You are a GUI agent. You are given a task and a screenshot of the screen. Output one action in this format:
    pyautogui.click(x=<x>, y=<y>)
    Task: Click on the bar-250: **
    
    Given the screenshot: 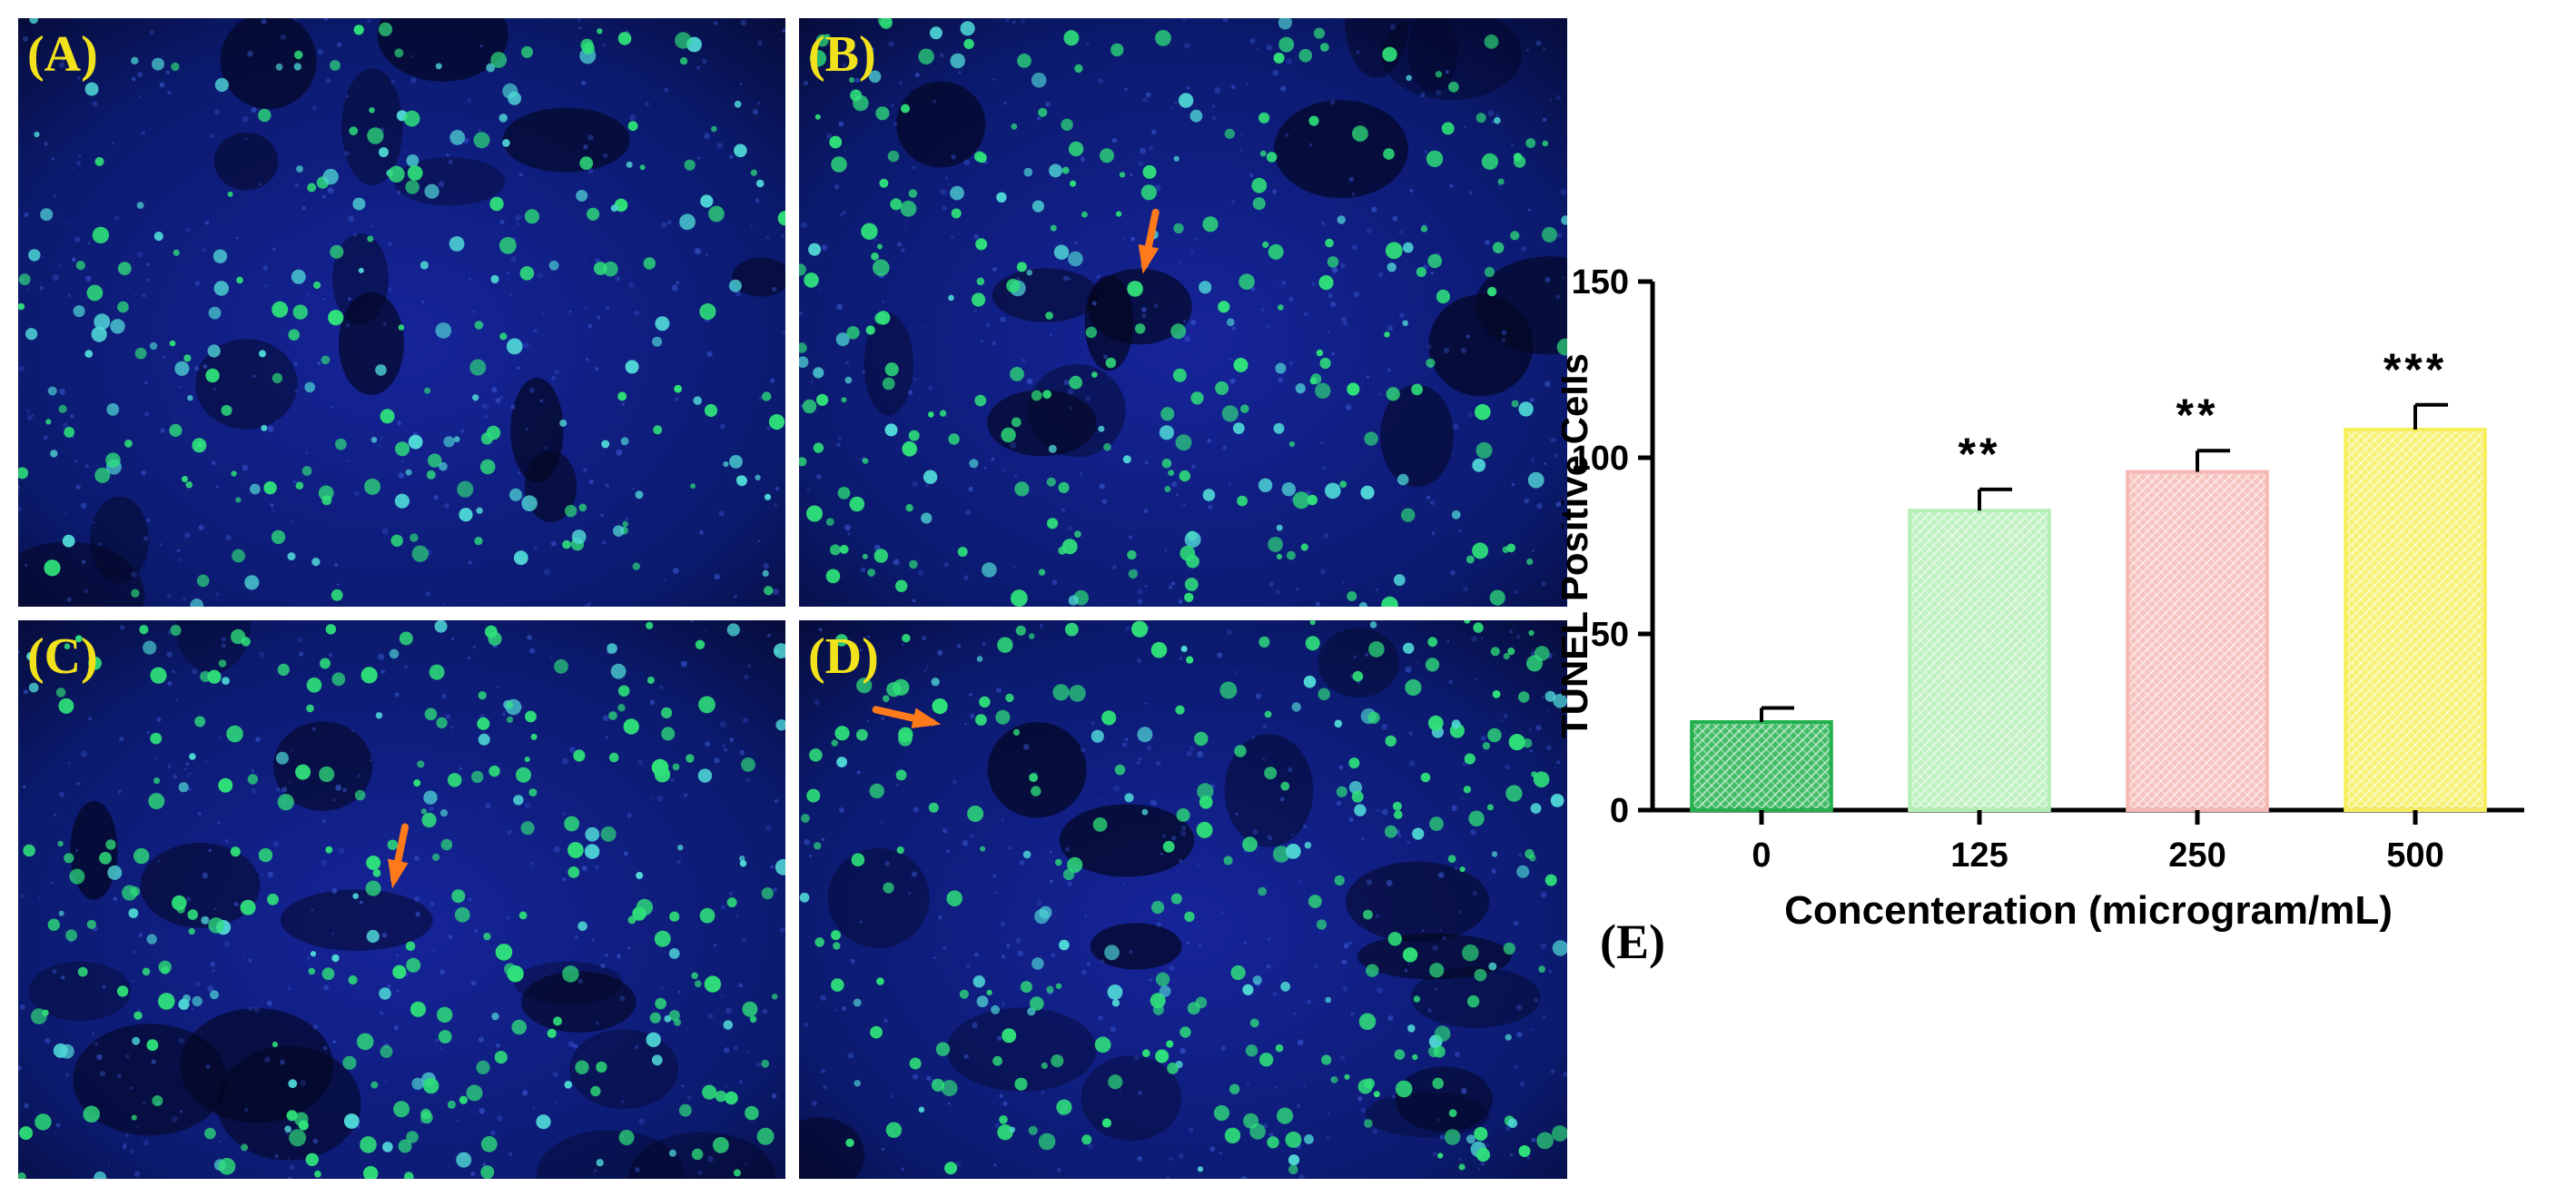 What is the action you would take?
    pyautogui.click(x=2197, y=601)
    